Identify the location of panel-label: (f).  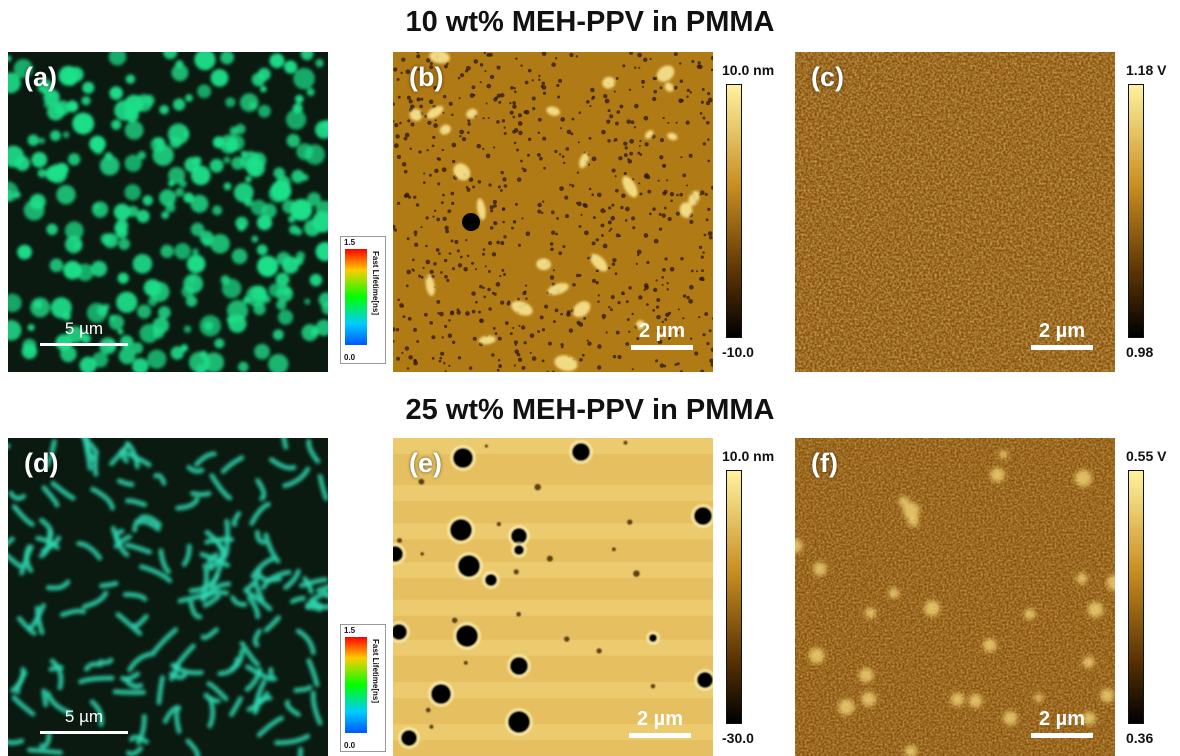
(824, 463).